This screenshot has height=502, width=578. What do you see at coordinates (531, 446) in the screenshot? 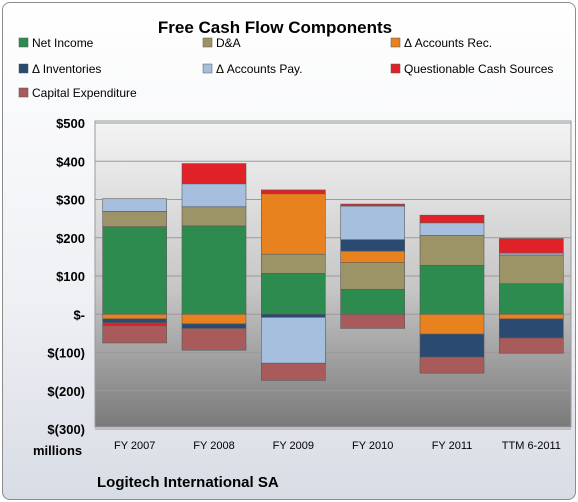
I see `x-tick-label: TTM 6-2011` at bounding box center [531, 446].